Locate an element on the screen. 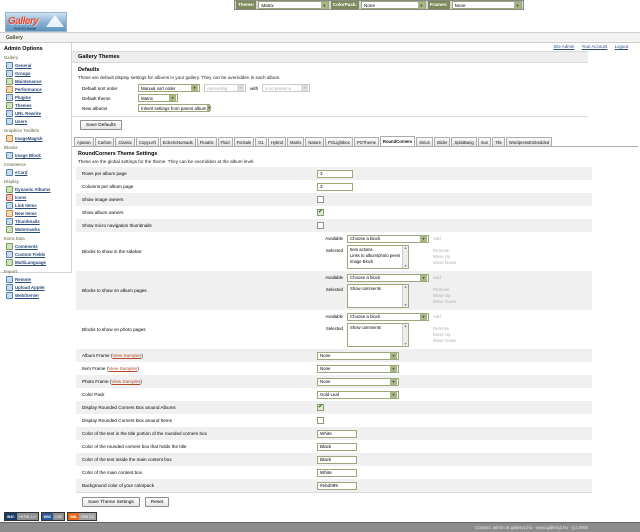 Image resolution: width=640 pixels, height=532 pixels. album-add-button: Add is located at coordinates (437, 277).